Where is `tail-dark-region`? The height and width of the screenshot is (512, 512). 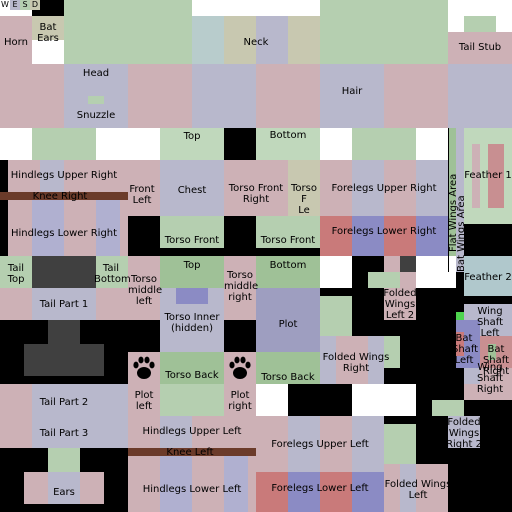 tail-dark-region is located at coordinates (64, 272).